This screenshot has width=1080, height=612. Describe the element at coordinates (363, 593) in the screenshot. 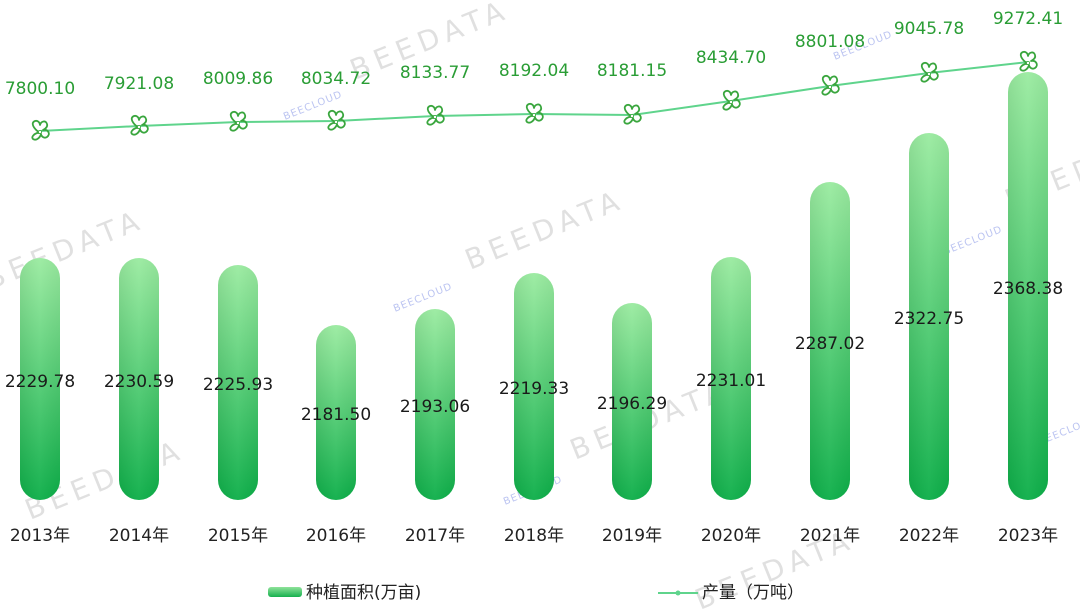

I see `legend-label: 种植面积(万亩)` at that location.